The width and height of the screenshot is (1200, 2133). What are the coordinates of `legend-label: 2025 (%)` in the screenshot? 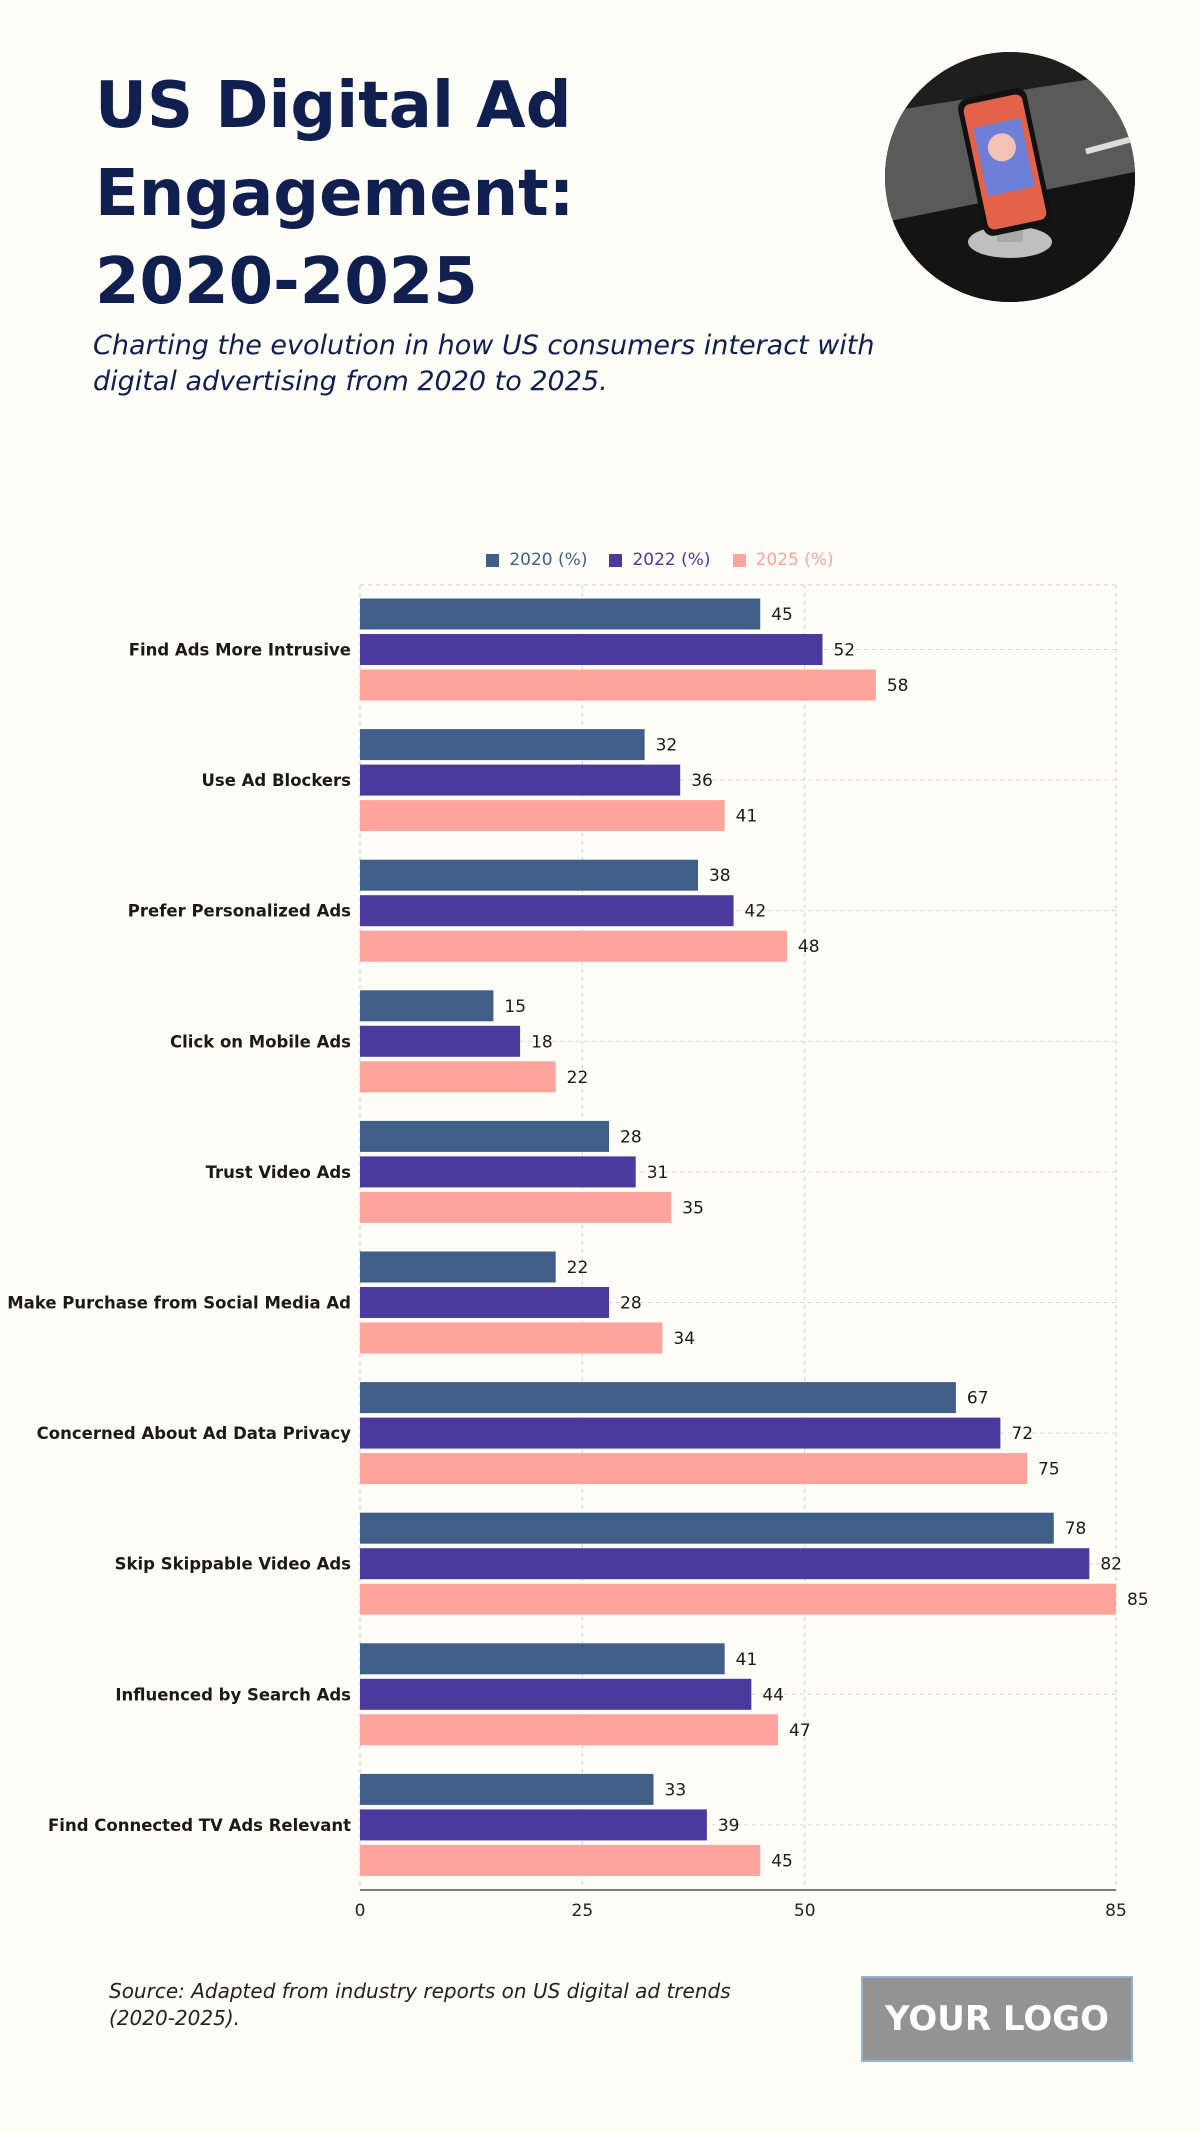 It's located at (794, 560).